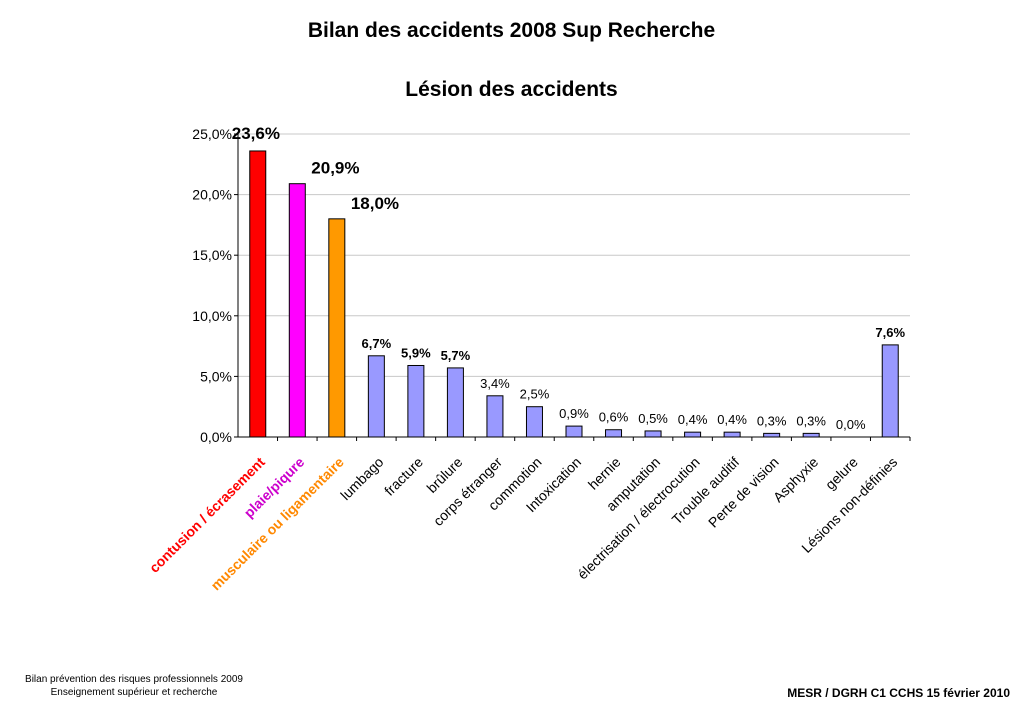  Describe the element at coordinates (456, 355) in the screenshot. I see `data-label: 5,7%` at that location.